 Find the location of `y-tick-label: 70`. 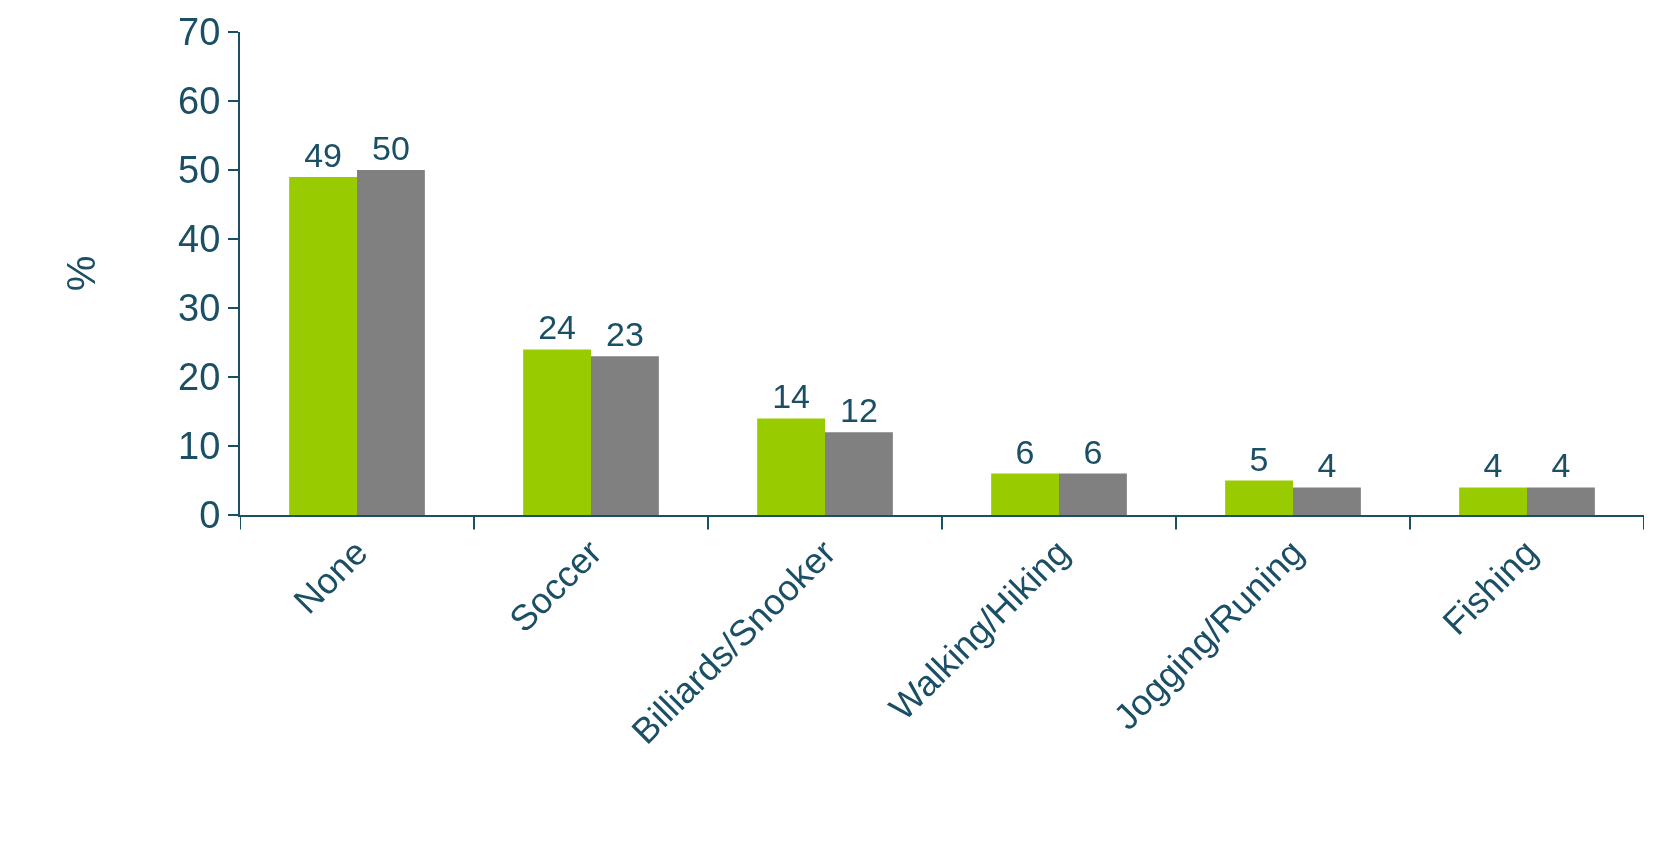

y-tick-label: 70 is located at coordinates (199, 32).